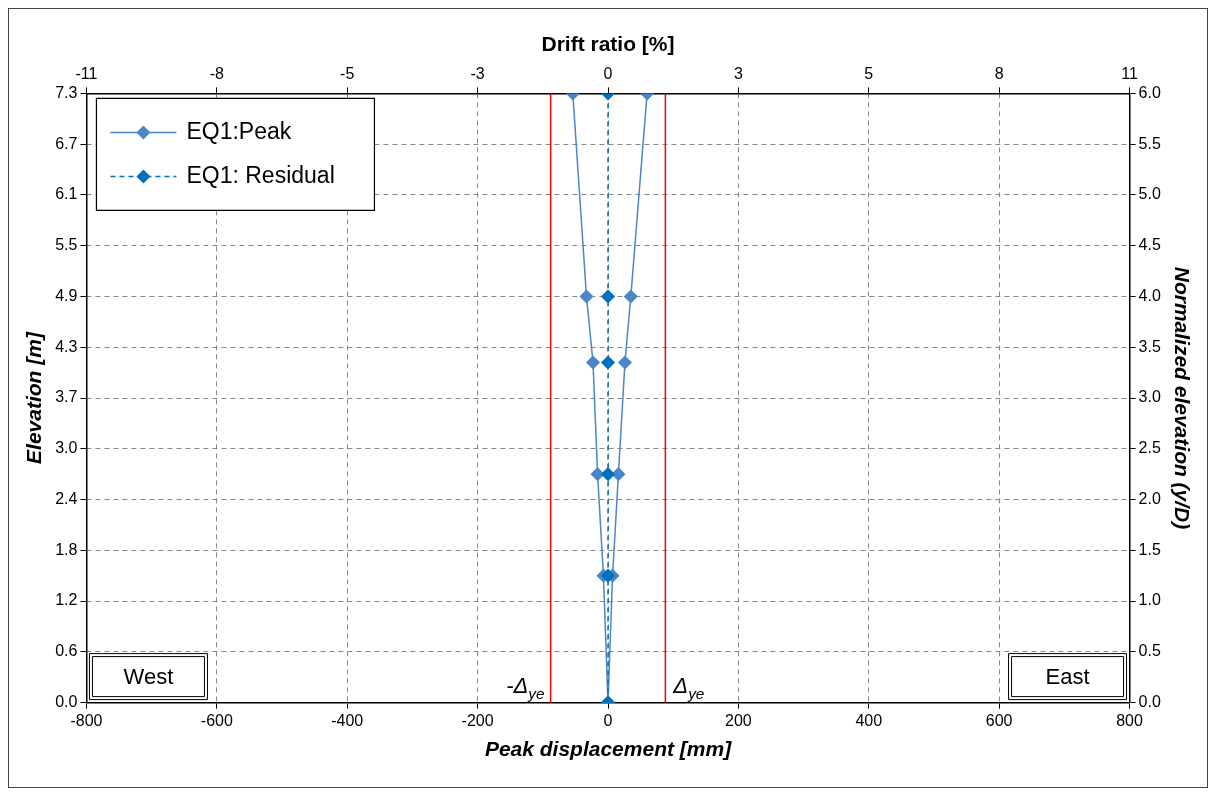 This screenshot has height=796, width=1218. I want to click on x2-tick-label: 5, so click(869, 74).